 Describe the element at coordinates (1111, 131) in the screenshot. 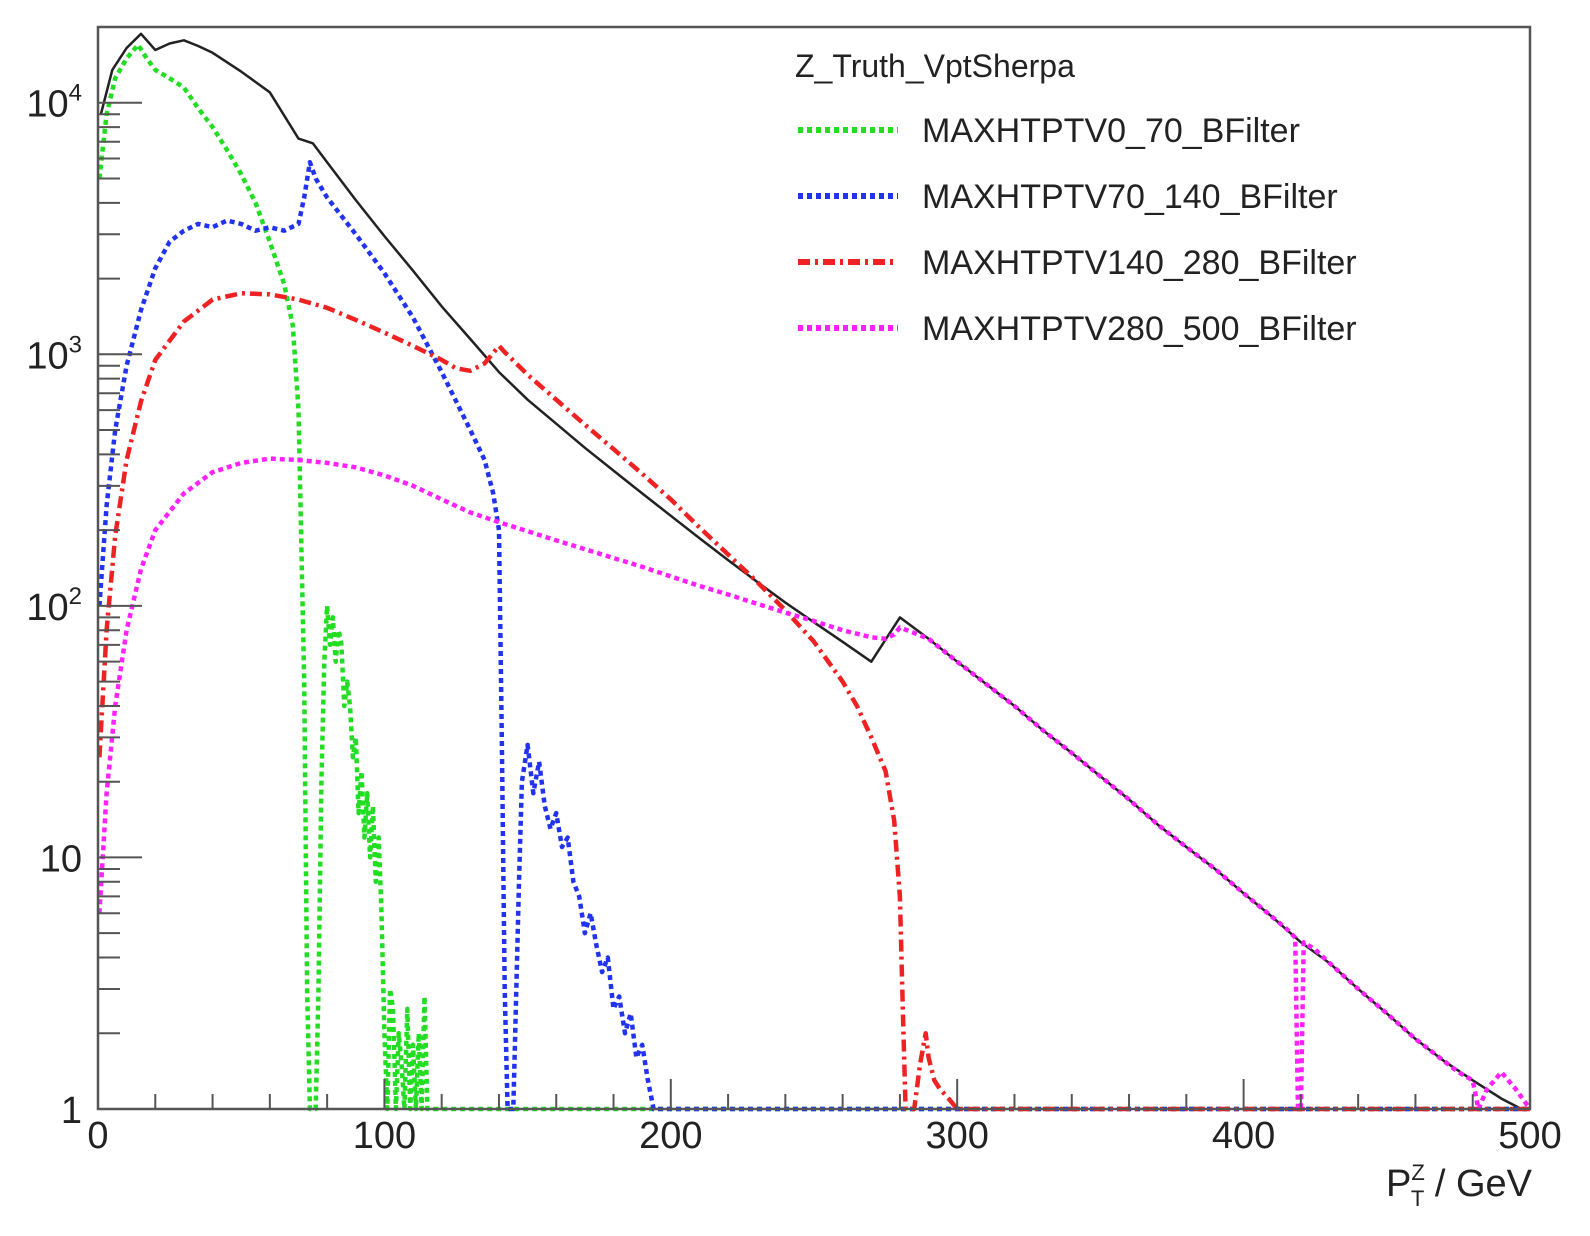

I see `legend-label: MAXHTPTV0_70_BFilter` at that location.